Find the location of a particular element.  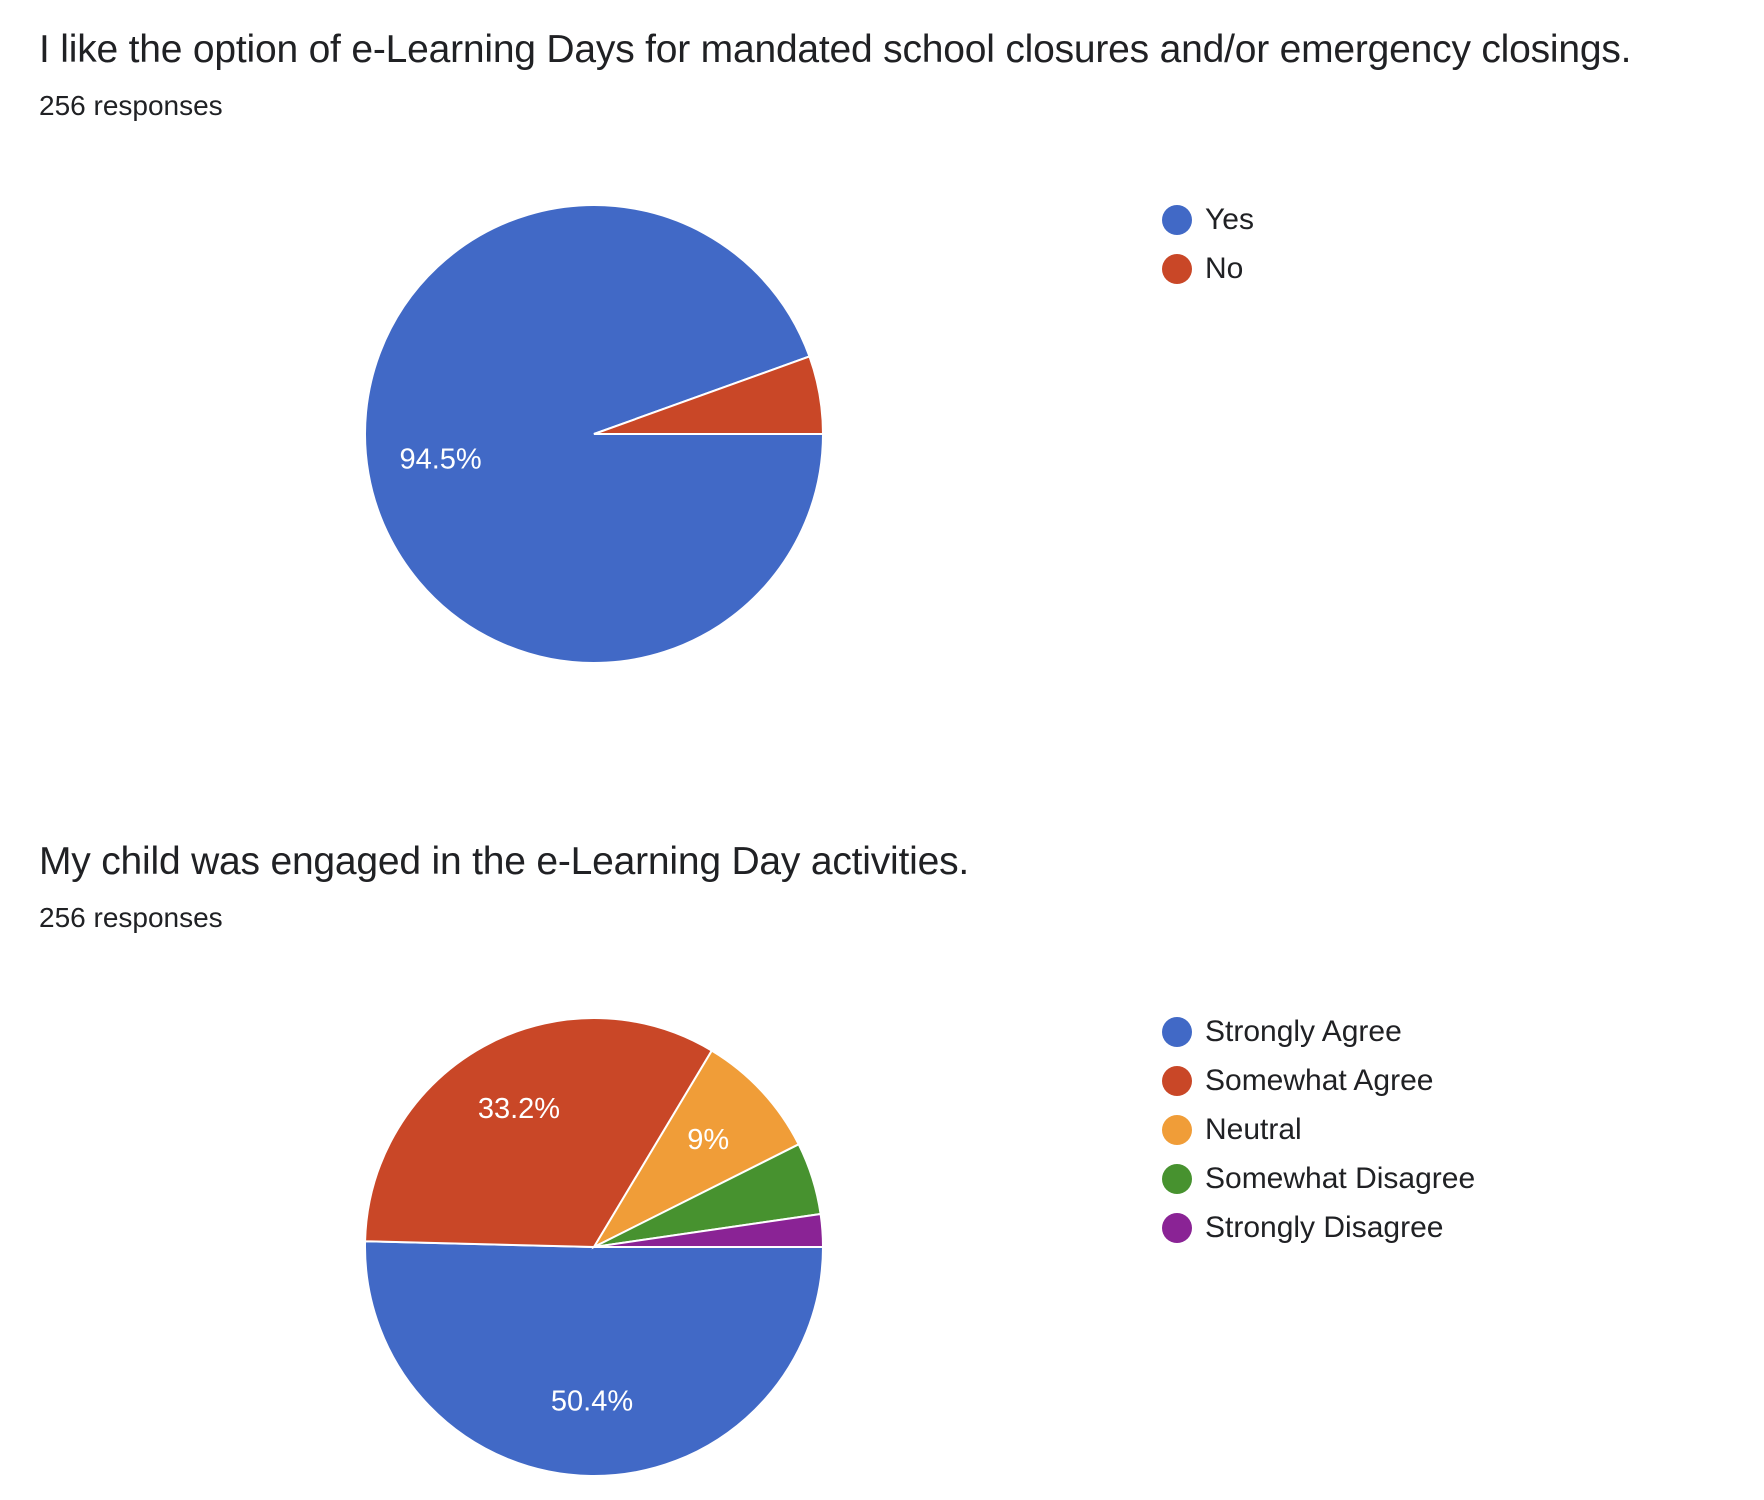

legend-item: Somewhat Agree is located at coordinates (1318, 1081).